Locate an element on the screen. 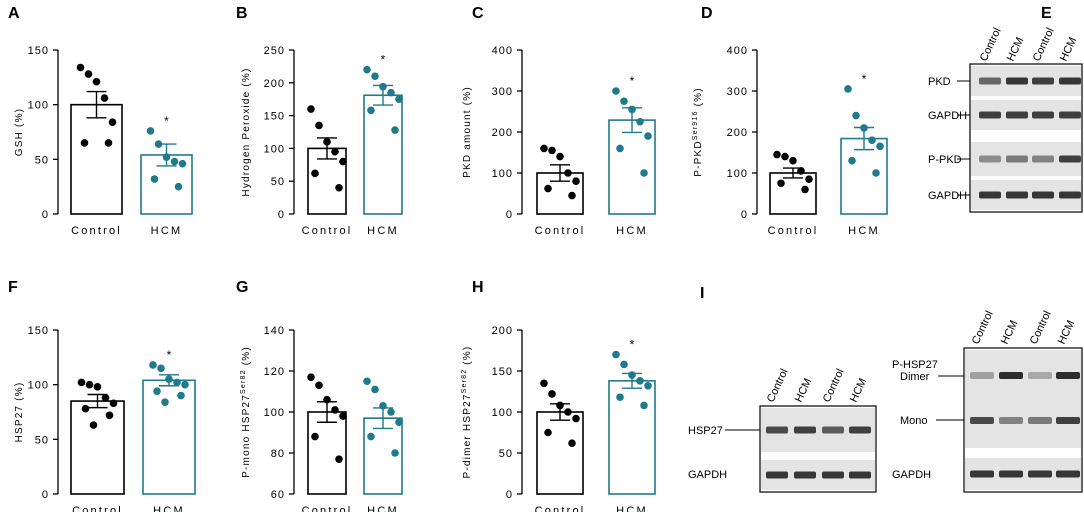 The width and height of the screenshot is (1084, 512). y-tick-label: 400 is located at coordinates (502, 51).